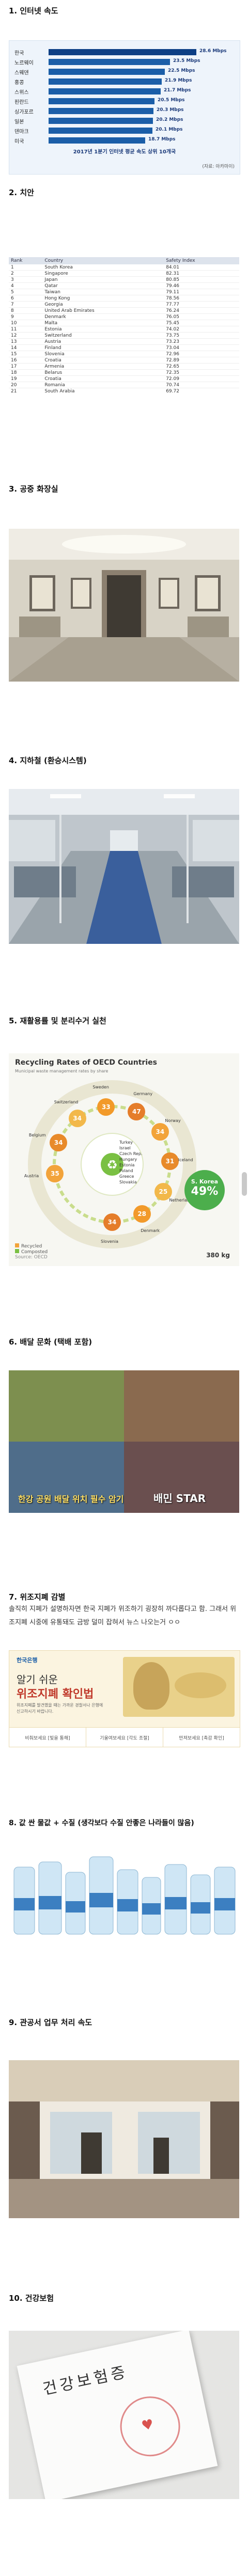 The image size is (248, 2576). I want to click on table-cell: 73.23, so click(202, 342).